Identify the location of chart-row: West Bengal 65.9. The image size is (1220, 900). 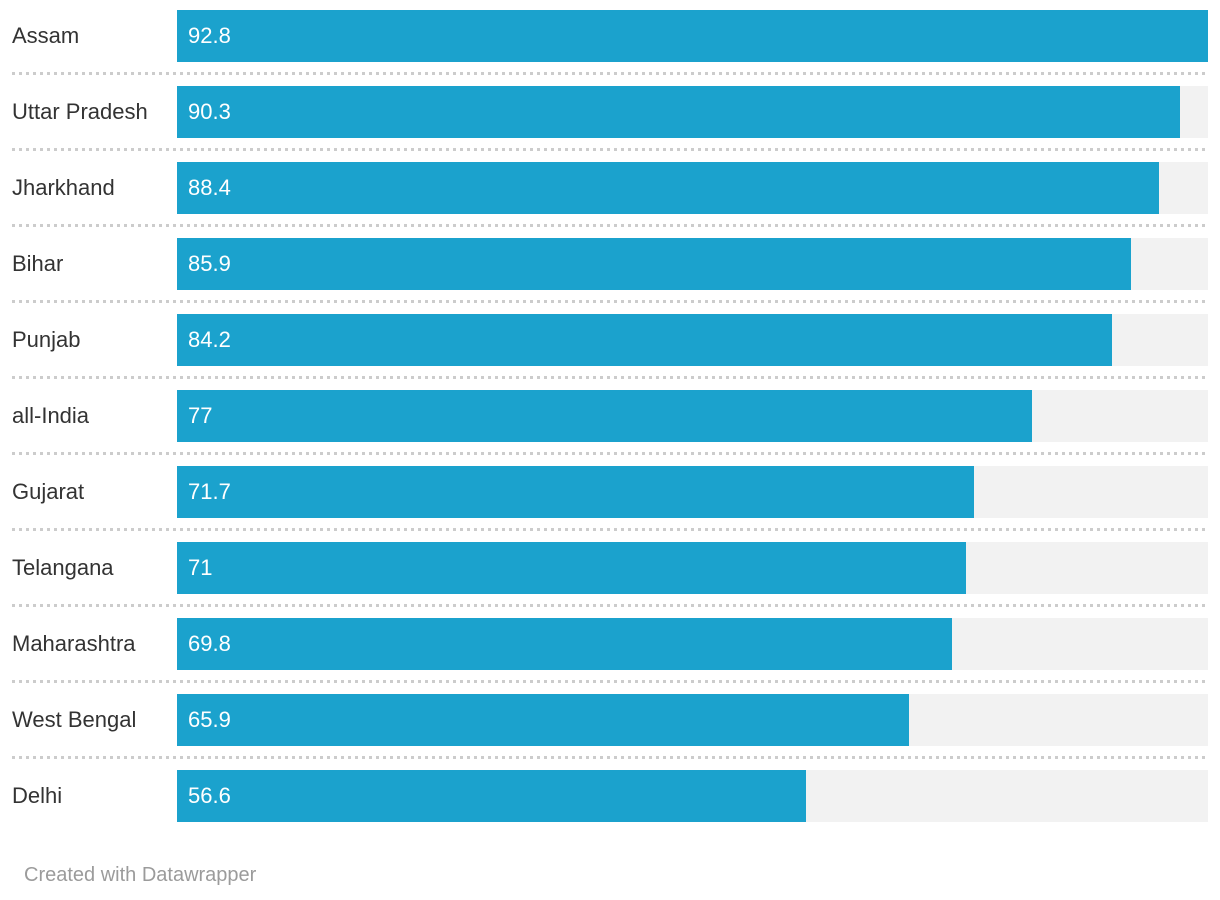
(610, 720).